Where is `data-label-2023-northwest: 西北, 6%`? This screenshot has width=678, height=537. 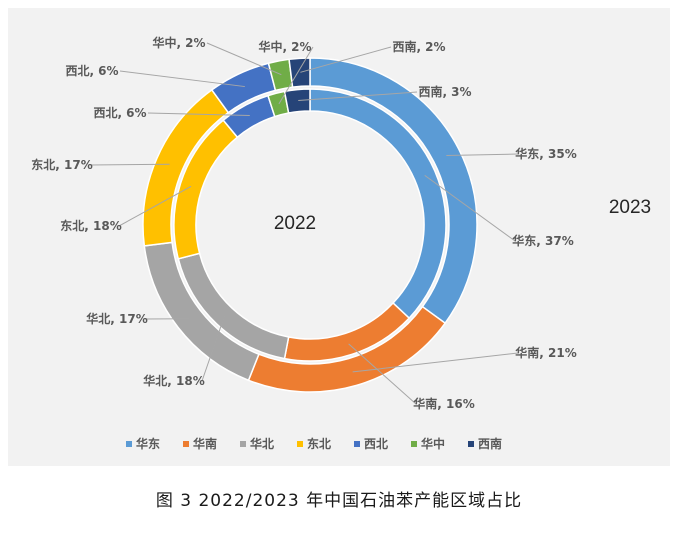
data-label-2023-northwest: 西北, 6% is located at coordinates (91, 70).